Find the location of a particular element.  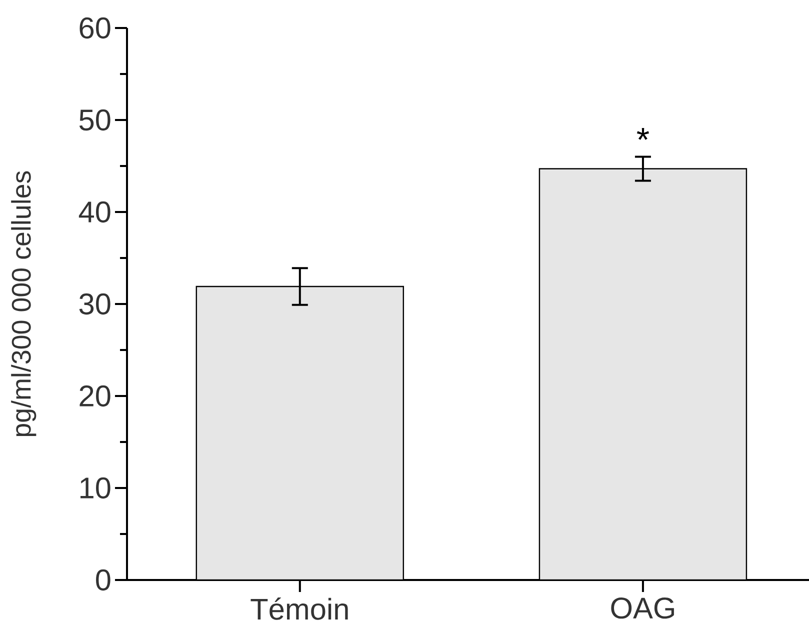

y-tick-label: 20 is located at coordinates (95, 396).